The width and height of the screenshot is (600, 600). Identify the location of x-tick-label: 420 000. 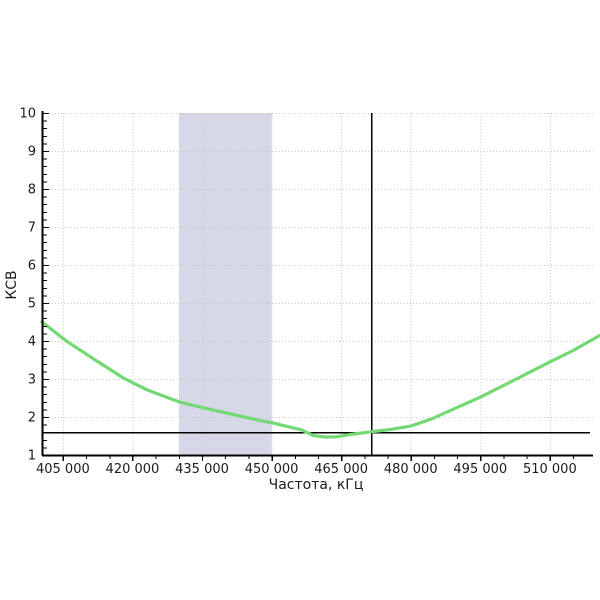
(133, 469).